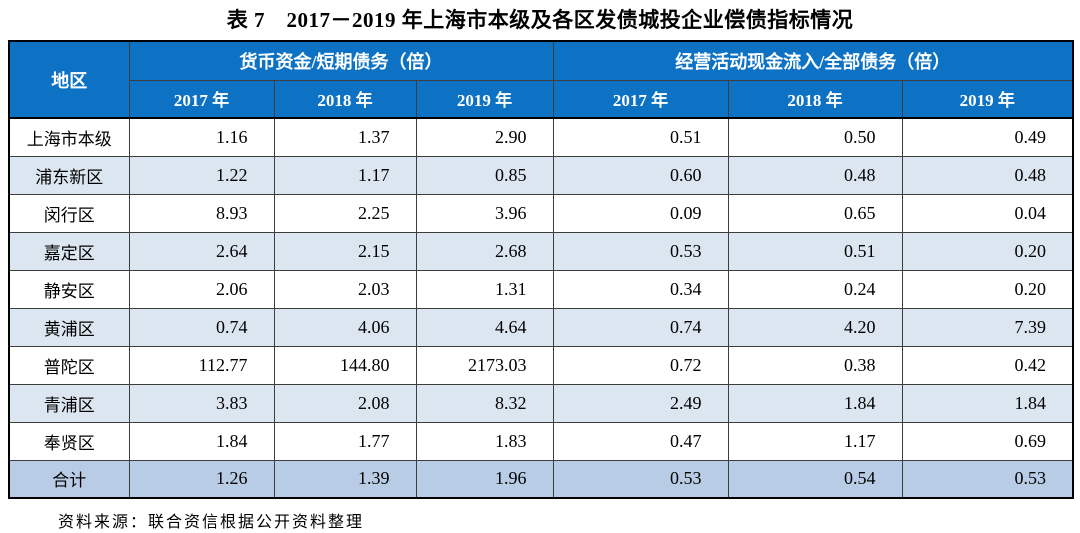  What do you see at coordinates (484, 403) in the screenshot?
I see `value-cell: 8.32` at bounding box center [484, 403].